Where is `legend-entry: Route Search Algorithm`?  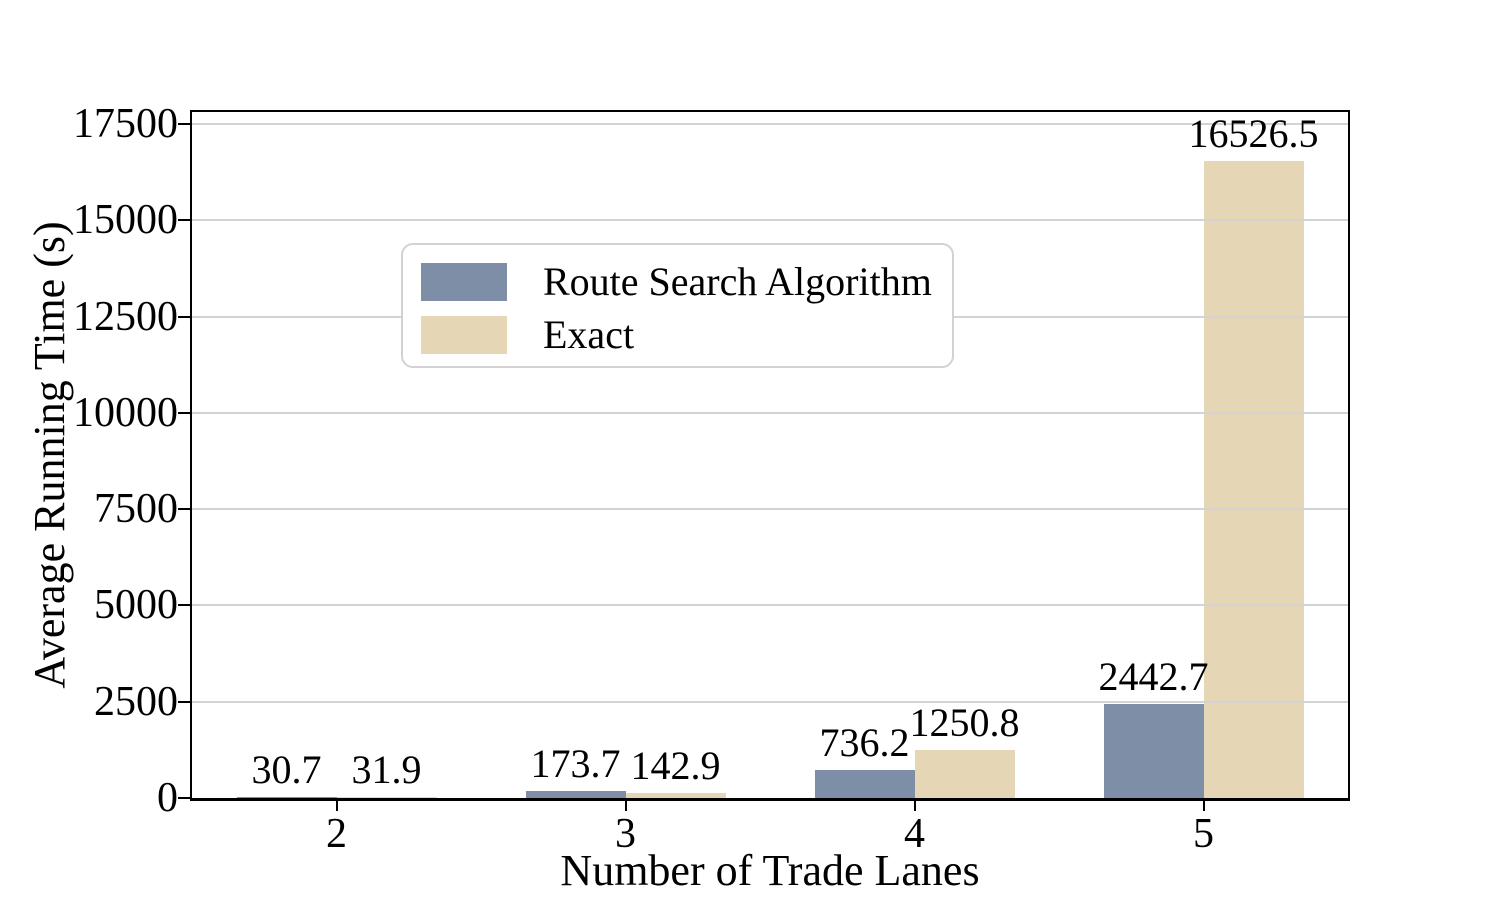 legend-entry: Route Search Algorithm is located at coordinates (686, 281).